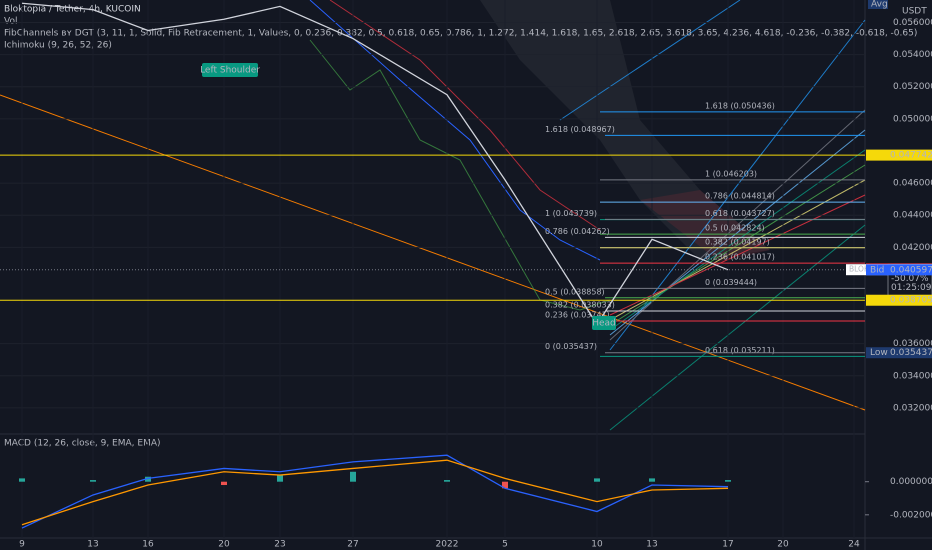  I want to click on kijun-line, so click(455, 130).